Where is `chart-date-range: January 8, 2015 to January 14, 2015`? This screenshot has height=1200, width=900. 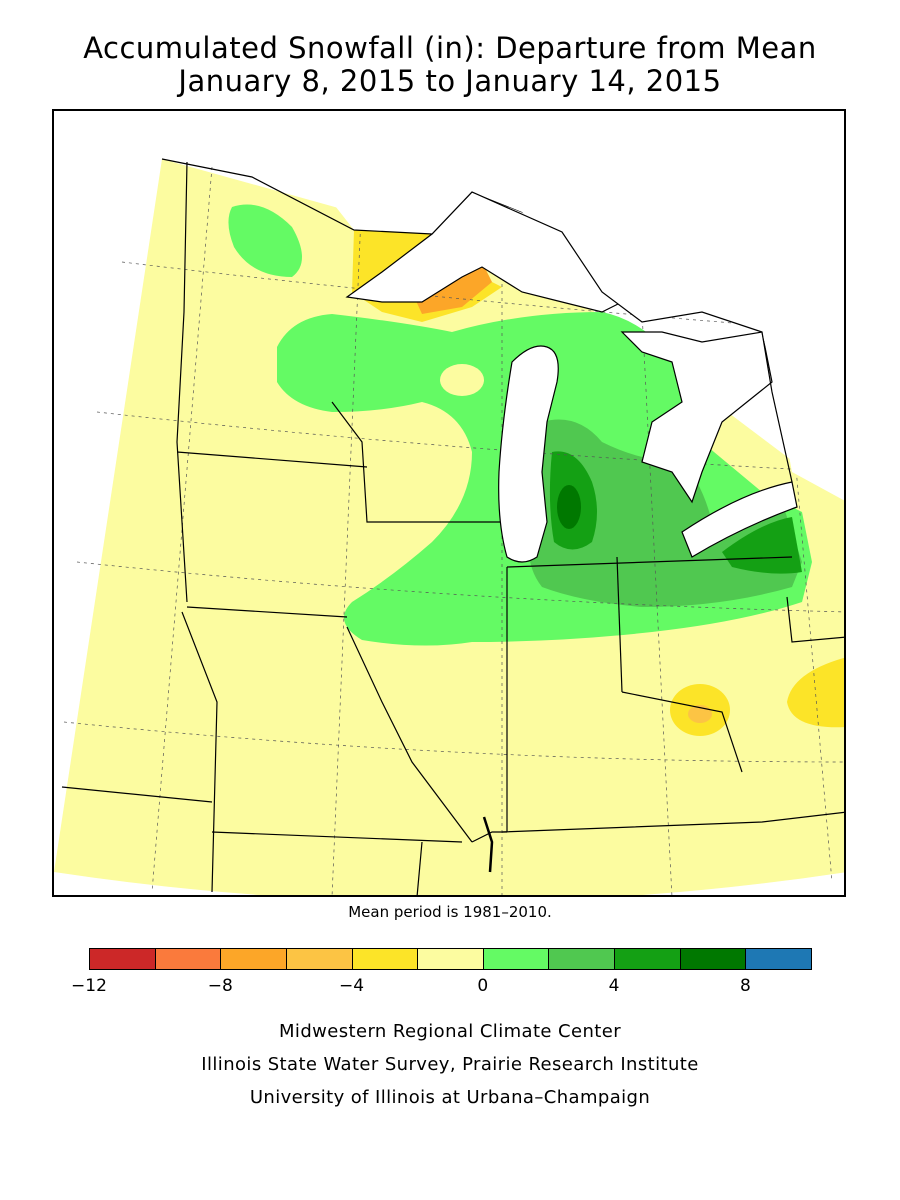
chart-date-range: January 8, 2015 to January 14, 2015 is located at coordinates (450, 81).